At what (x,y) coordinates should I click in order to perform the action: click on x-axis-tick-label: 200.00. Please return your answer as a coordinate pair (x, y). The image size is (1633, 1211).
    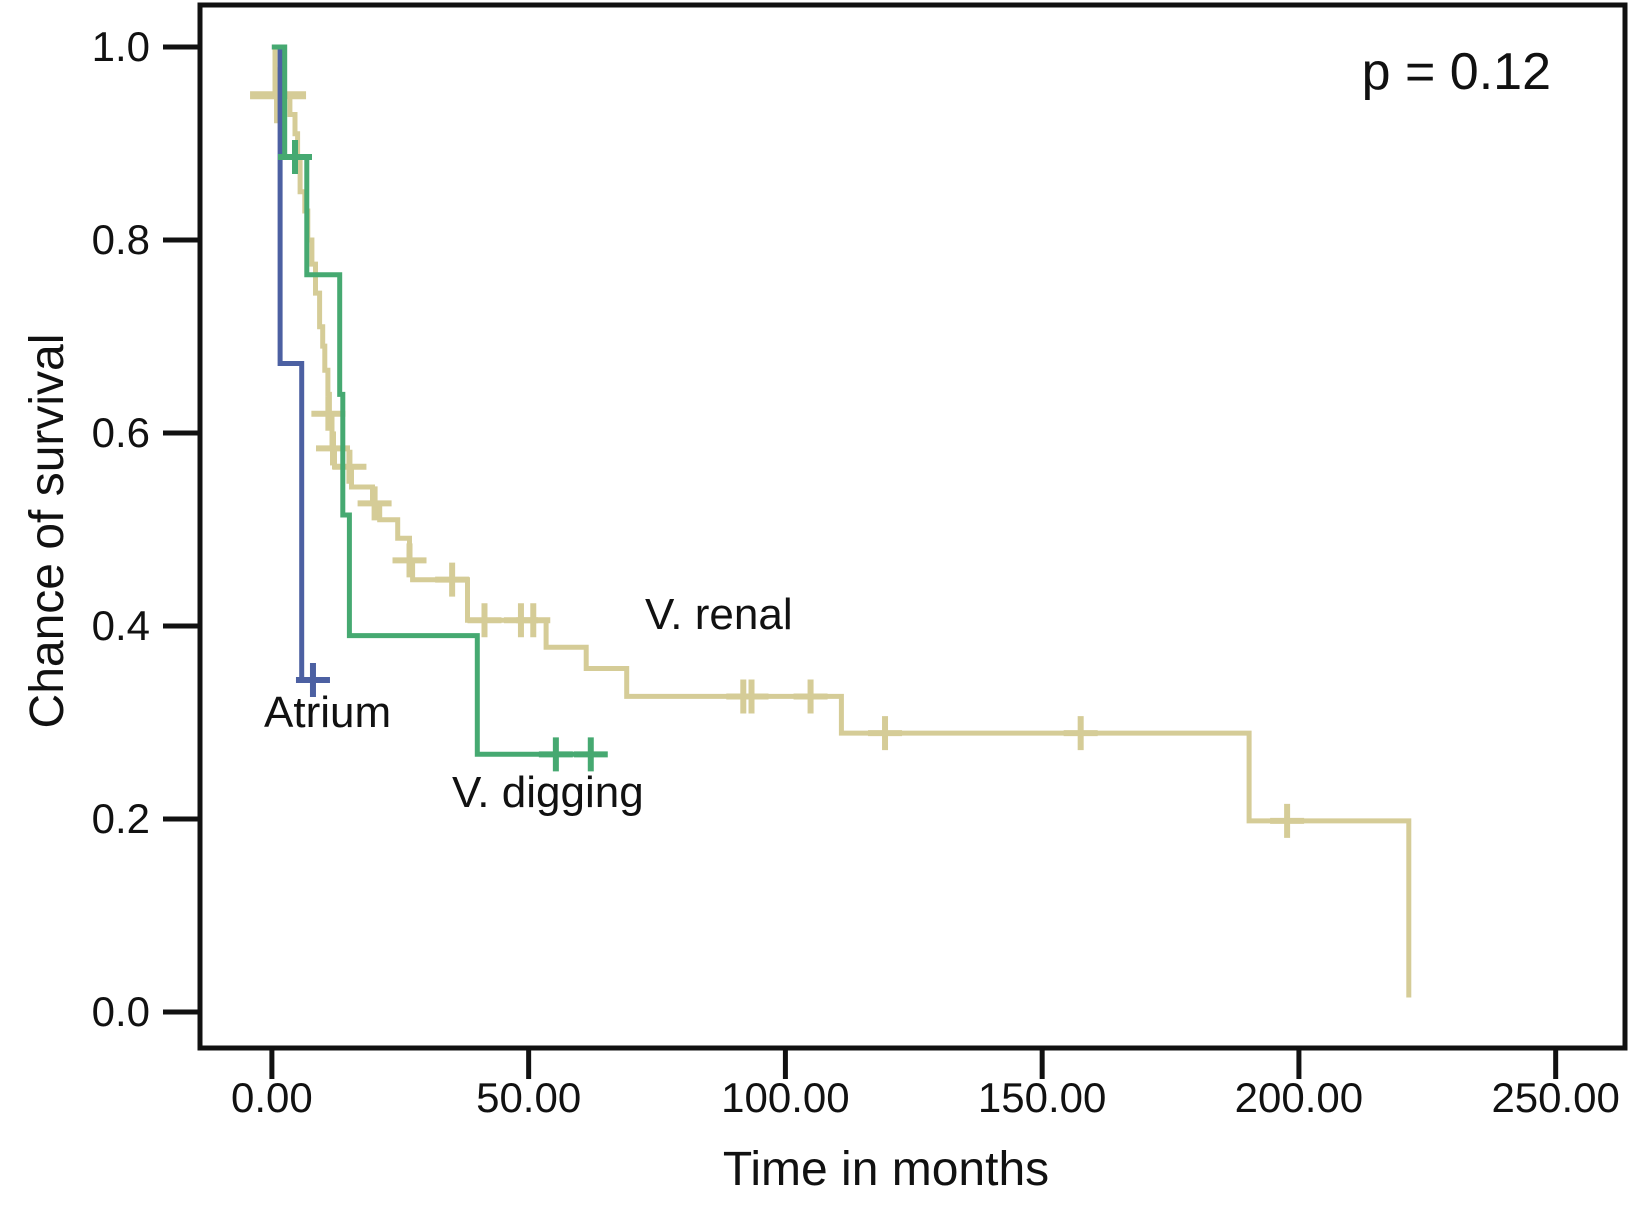
    Looking at the image, I should click on (1299, 1097).